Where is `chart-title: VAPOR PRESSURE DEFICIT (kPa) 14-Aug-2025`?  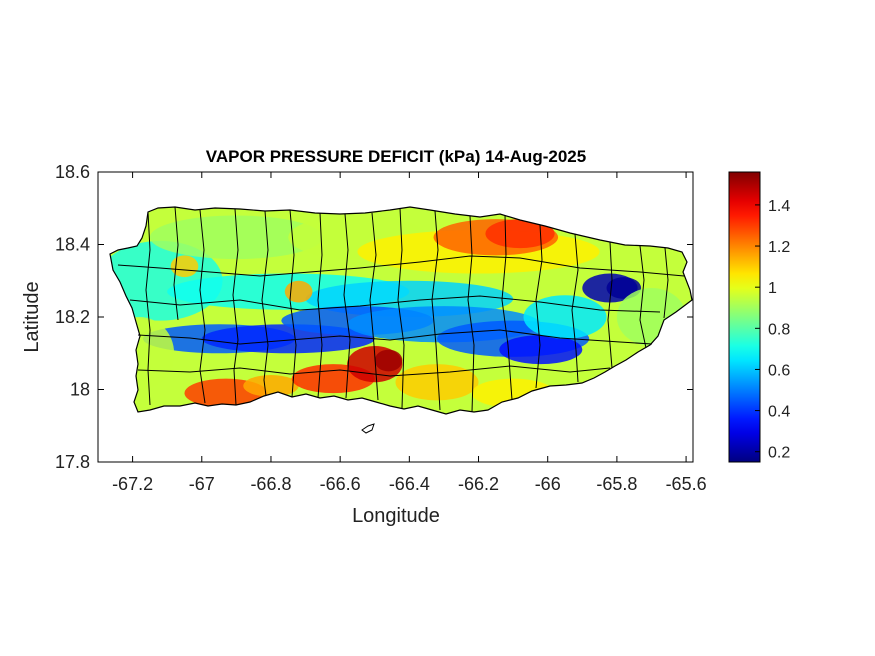 chart-title: VAPOR PRESSURE DEFICIT (kPa) 14-Aug-2025 is located at coordinates (396, 156).